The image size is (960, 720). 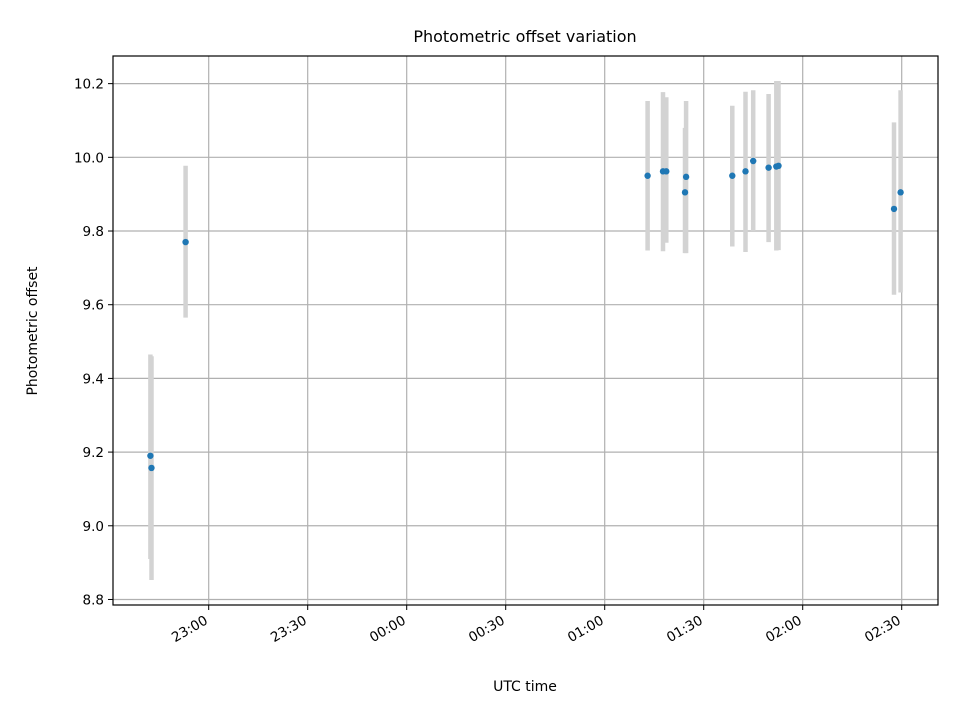 What do you see at coordinates (388, 629) in the screenshot?
I see `x-tick-label: 00:00` at bounding box center [388, 629].